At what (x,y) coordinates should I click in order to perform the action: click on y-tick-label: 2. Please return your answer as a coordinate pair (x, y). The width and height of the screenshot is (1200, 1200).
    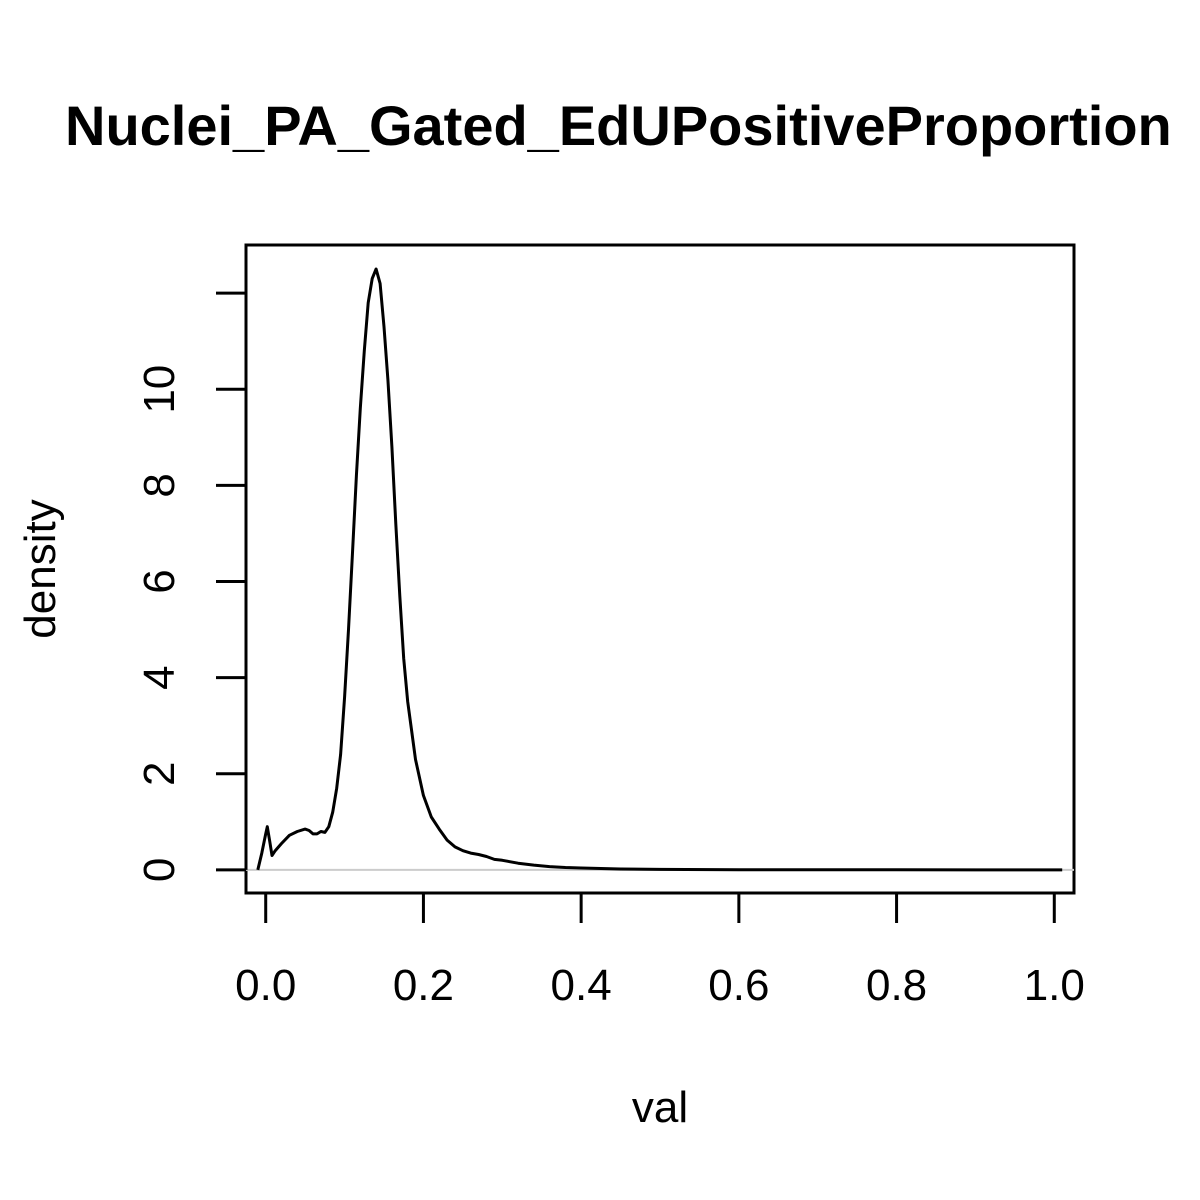
    Looking at the image, I should click on (159, 774).